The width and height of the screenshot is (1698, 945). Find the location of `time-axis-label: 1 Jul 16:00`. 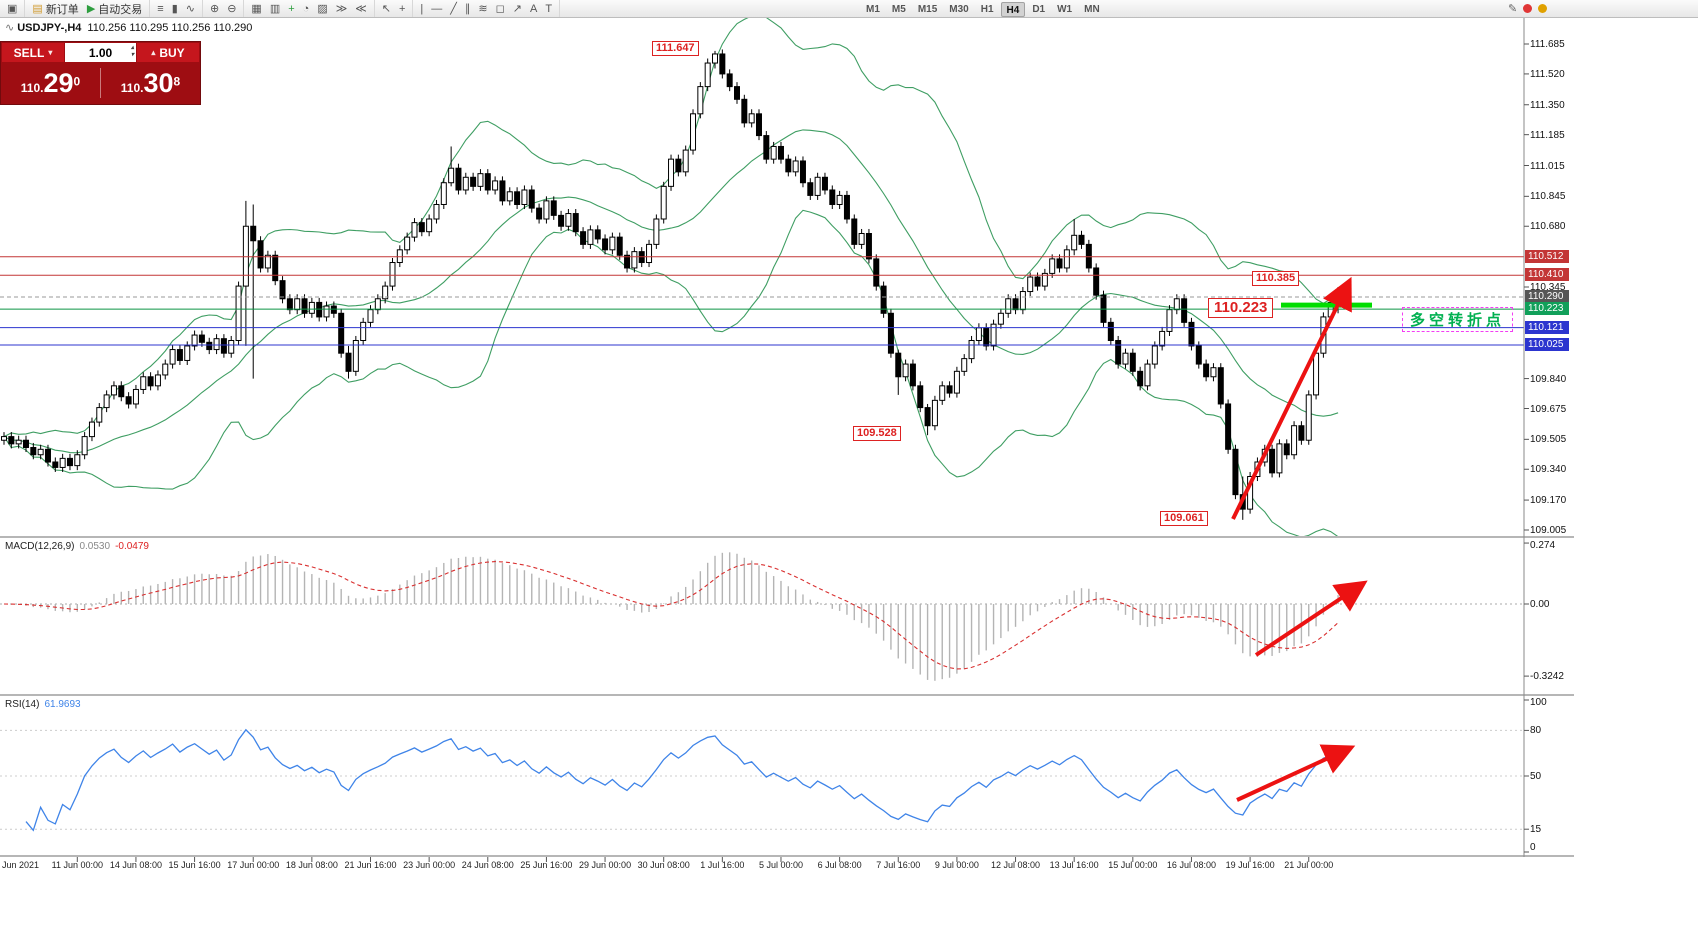

time-axis-label: 1 Jul 16:00 is located at coordinates (722, 865).